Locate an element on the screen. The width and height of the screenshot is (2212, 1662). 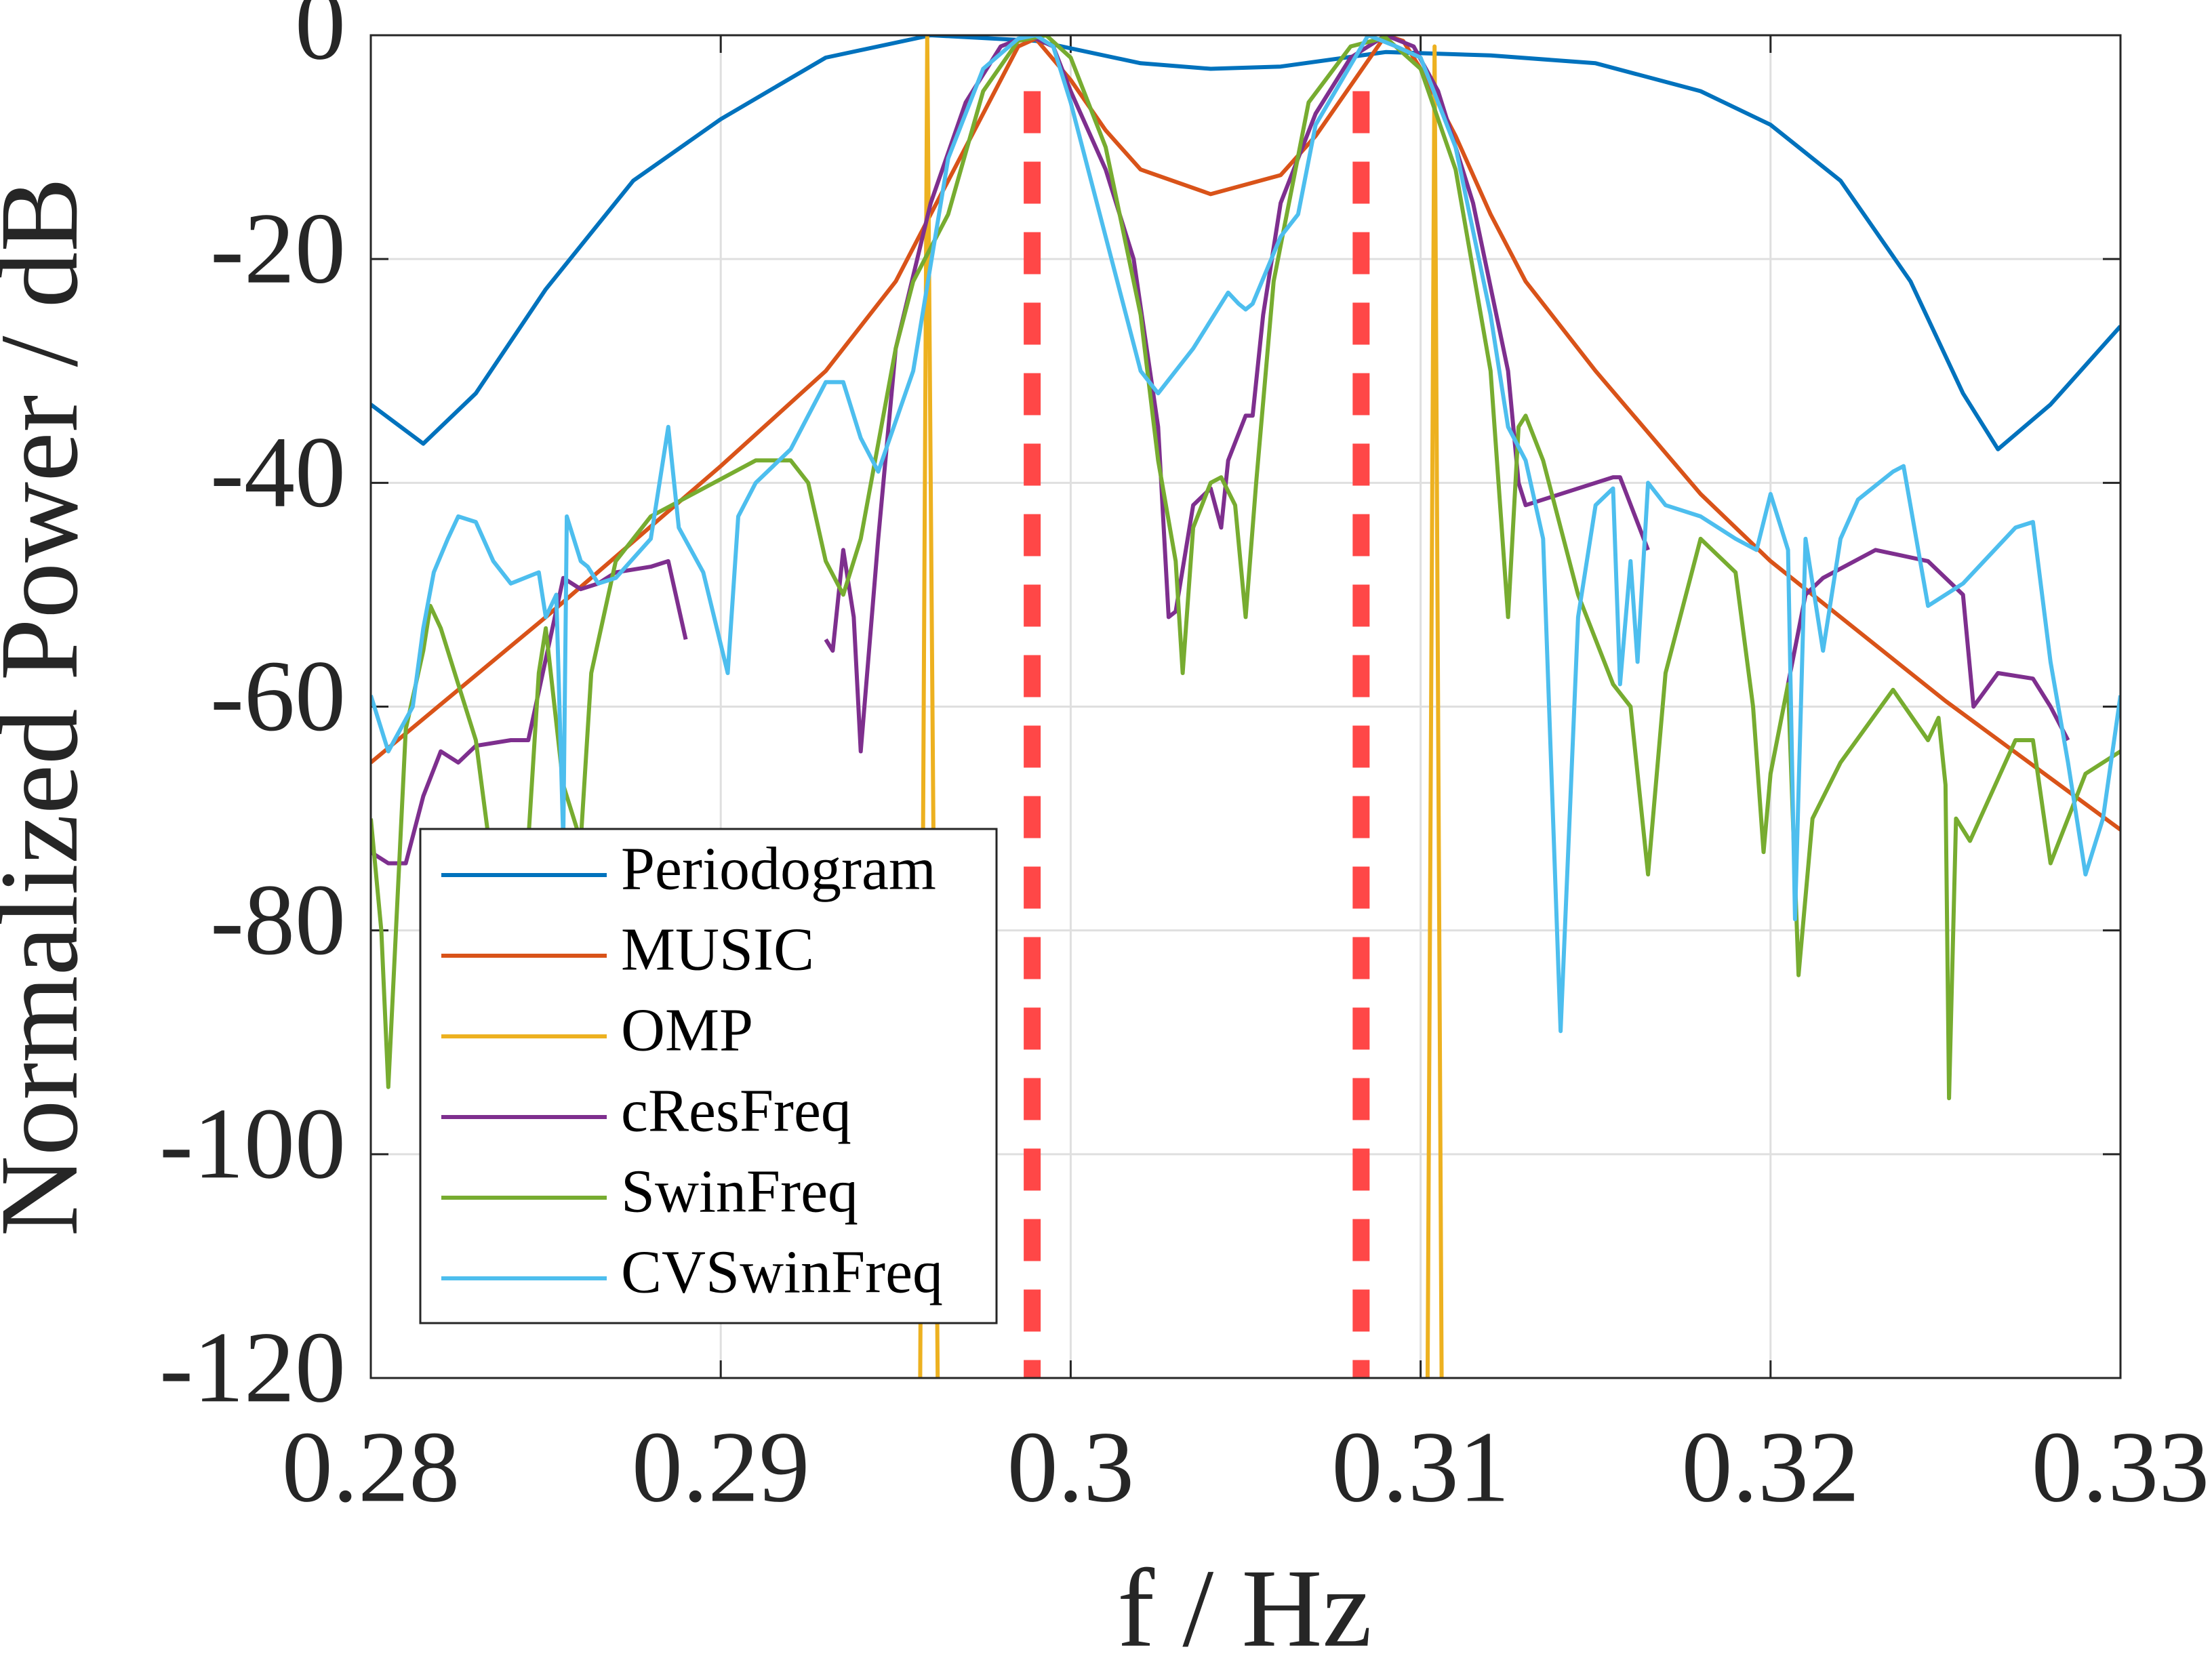
legend-label: SwinFreq is located at coordinates (739, 1191).